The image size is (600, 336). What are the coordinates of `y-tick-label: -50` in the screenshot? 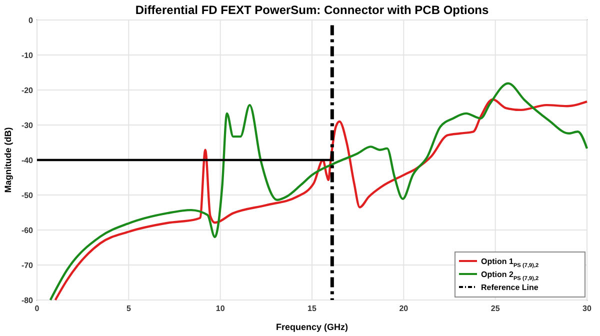 It's located at (27, 195).